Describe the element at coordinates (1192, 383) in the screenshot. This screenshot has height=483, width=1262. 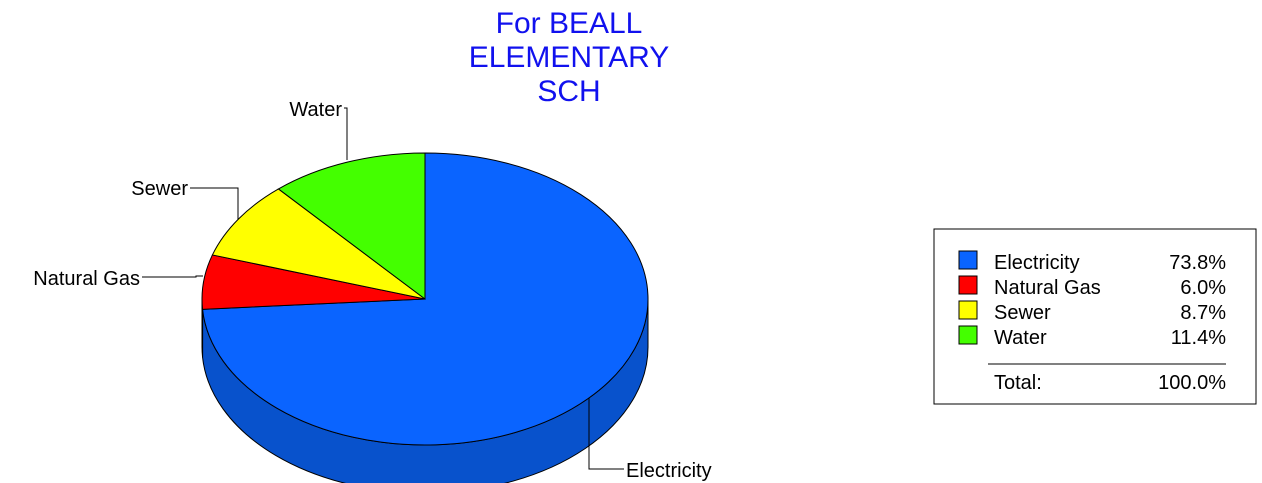
I see `legend-total-value: 100.0%` at that location.